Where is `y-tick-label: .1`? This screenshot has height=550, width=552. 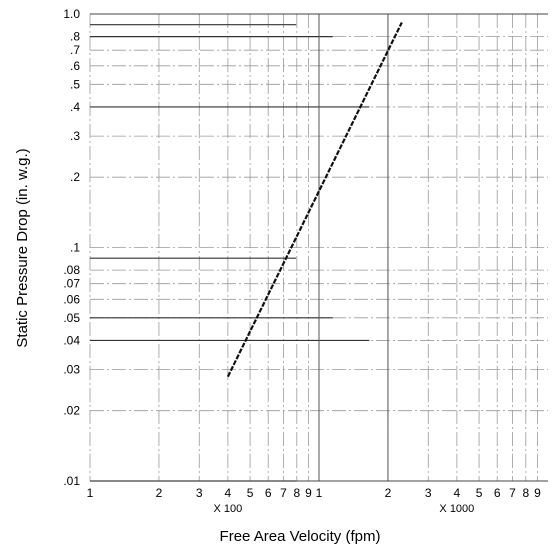 y-tick-label: .1 is located at coordinates (75, 248).